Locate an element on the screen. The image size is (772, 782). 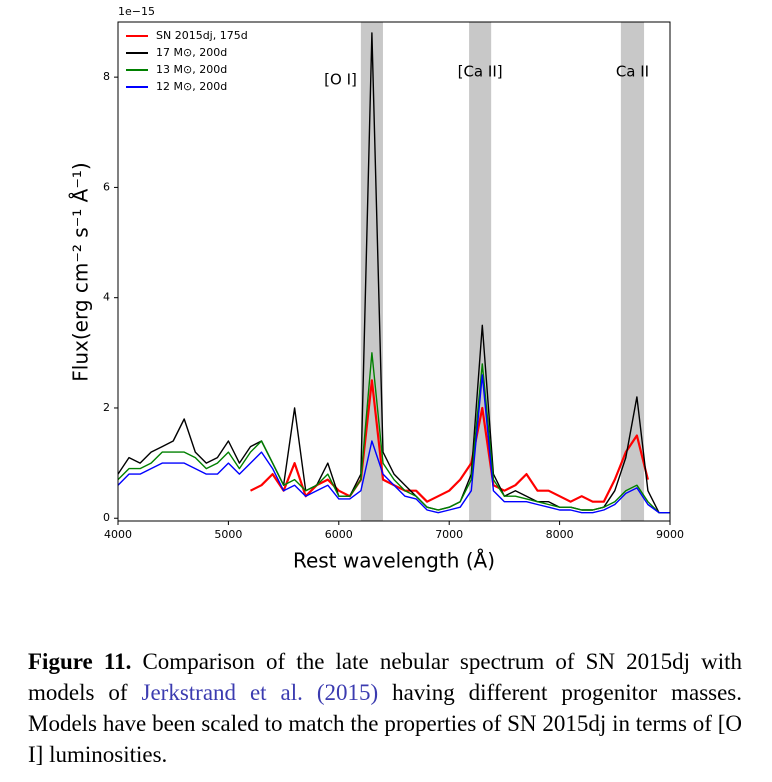
legend-label: 17 M⊙, 200d is located at coordinates (191, 52).